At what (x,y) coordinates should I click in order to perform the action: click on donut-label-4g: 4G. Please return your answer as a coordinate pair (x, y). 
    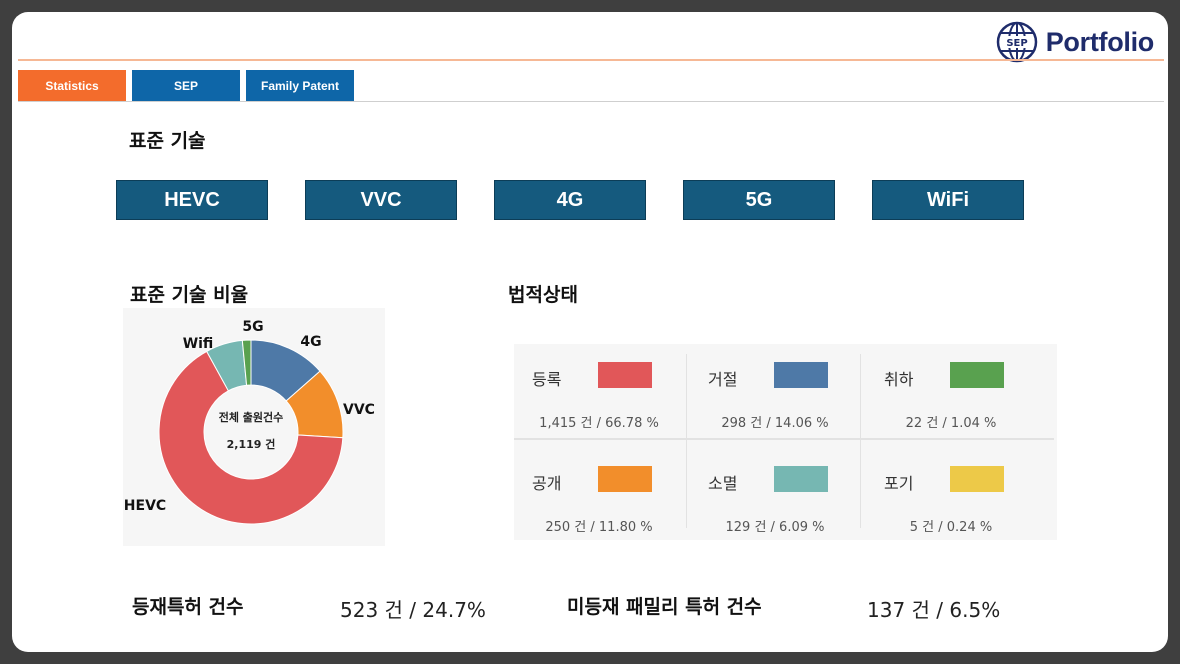
    Looking at the image, I should click on (310, 342).